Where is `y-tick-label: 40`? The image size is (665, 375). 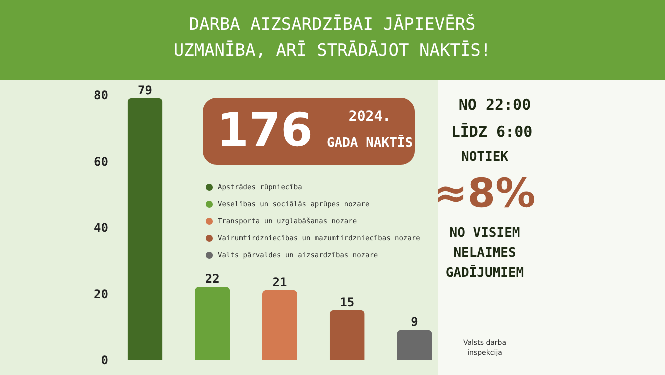
y-tick-label: 40 is located at coordinates (101, 228).